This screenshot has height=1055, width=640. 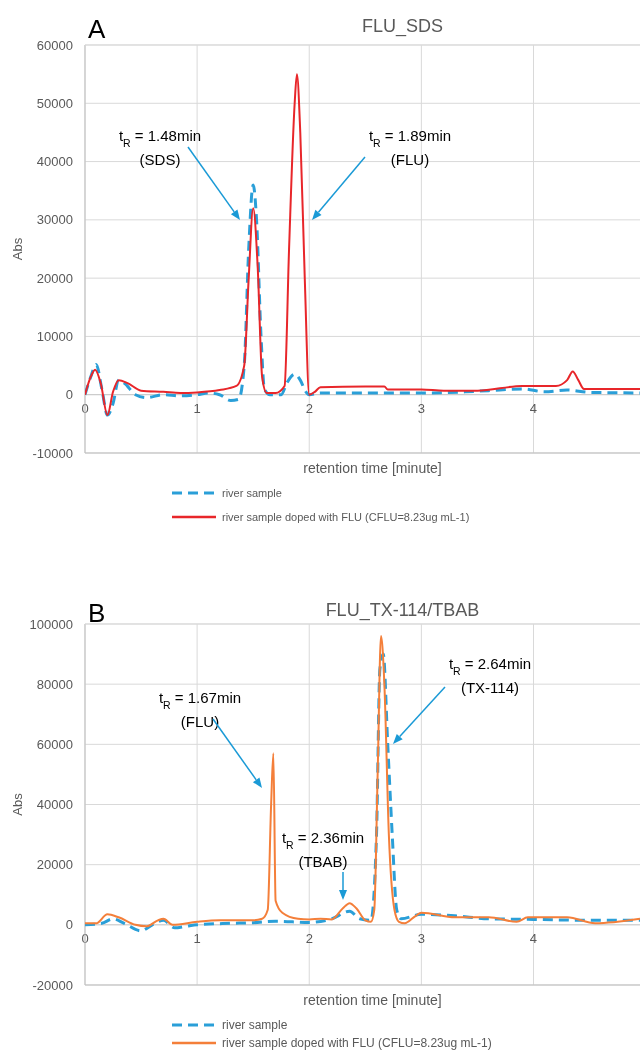 I want to click on annotation: t$_{R}$ = 2.36min (TBAB), so click(x=323, y=849).